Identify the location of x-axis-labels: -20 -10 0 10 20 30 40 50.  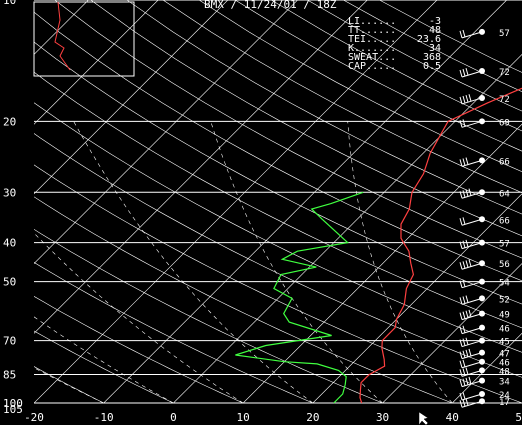
(273, 417).